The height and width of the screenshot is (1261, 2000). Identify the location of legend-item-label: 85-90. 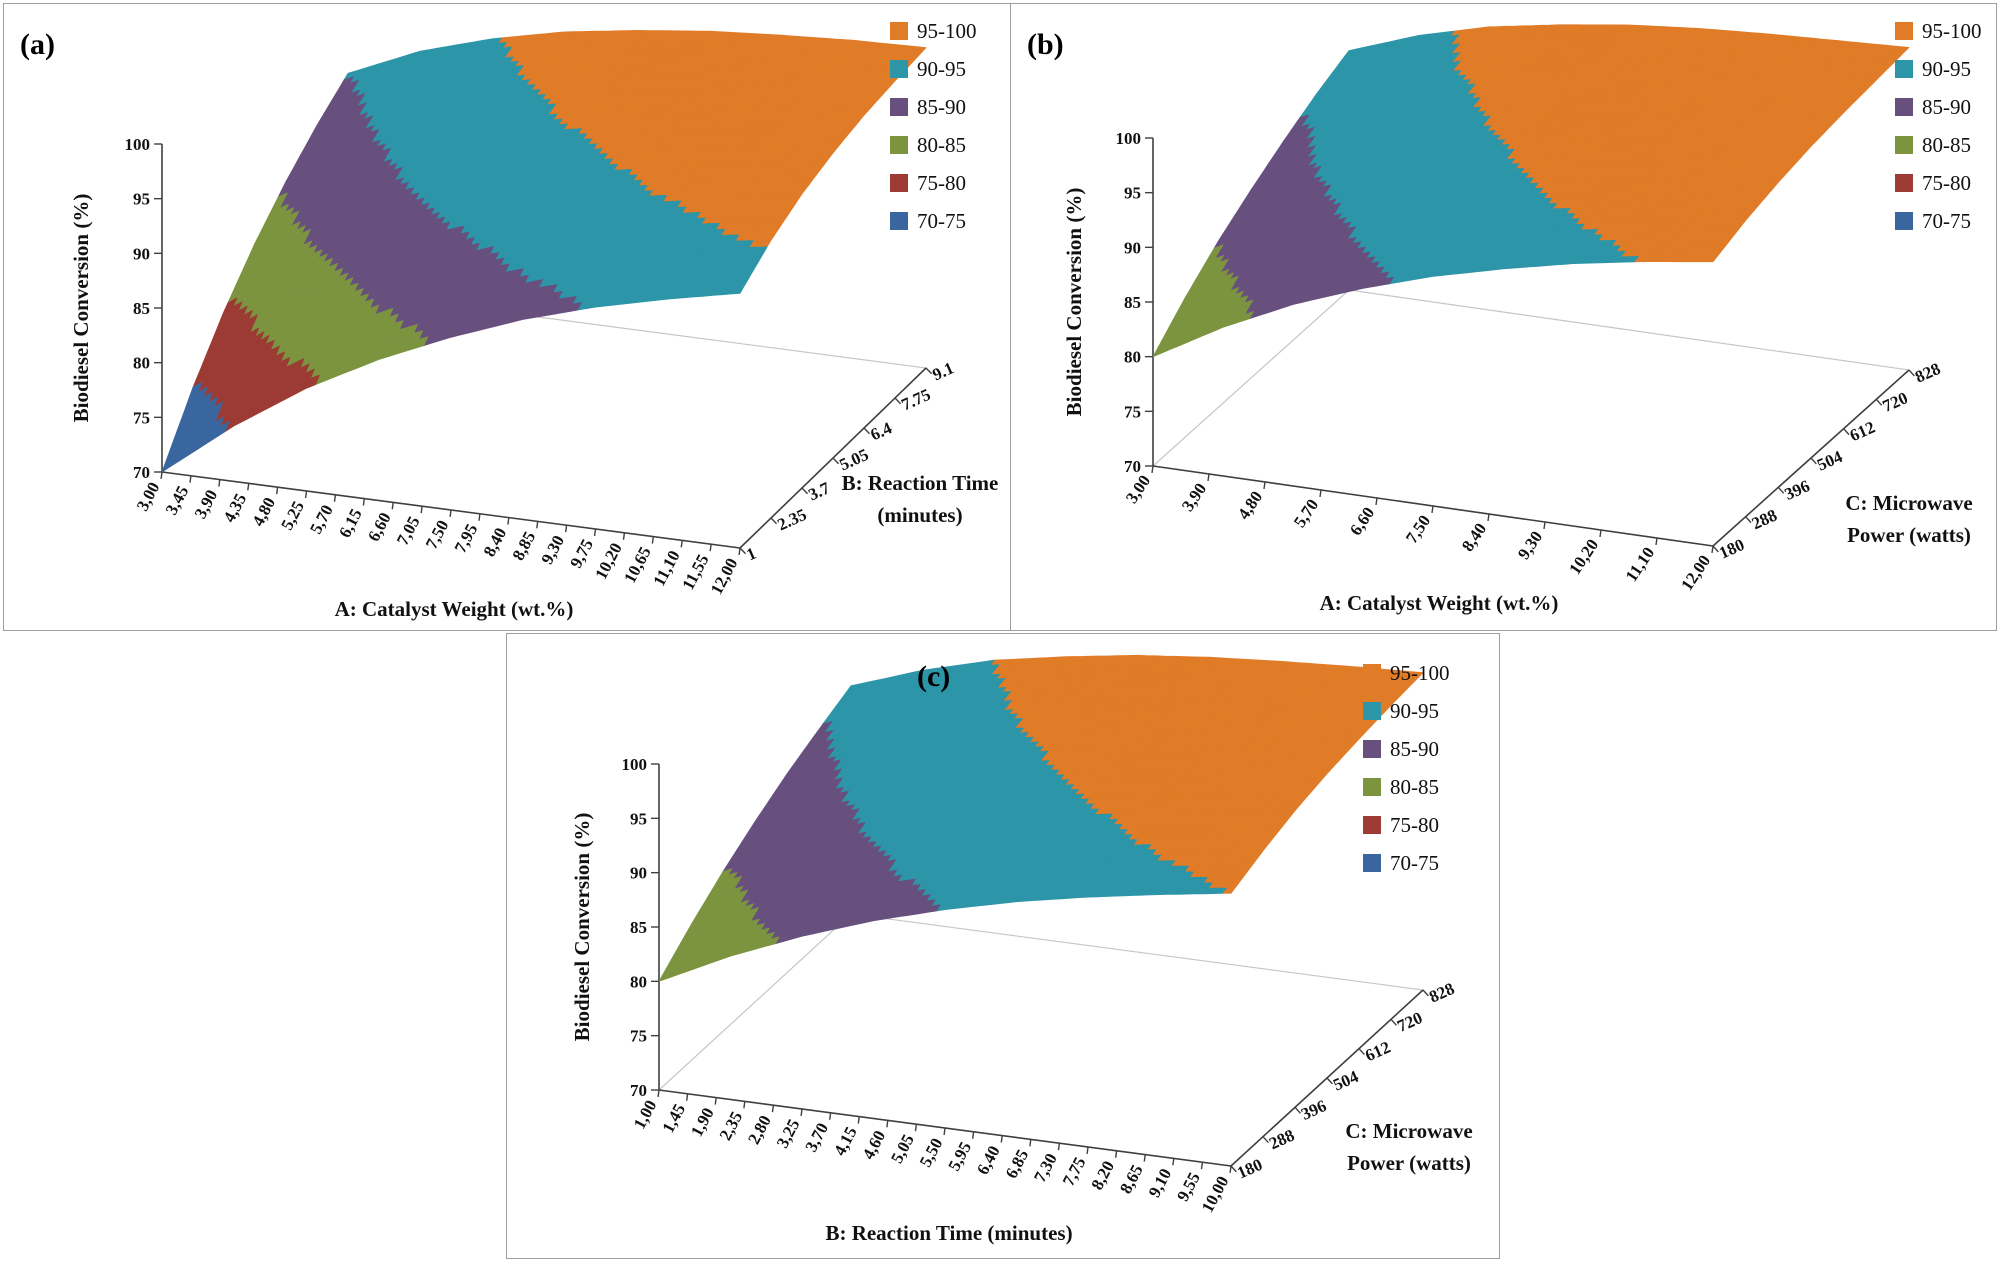
(941, 107).